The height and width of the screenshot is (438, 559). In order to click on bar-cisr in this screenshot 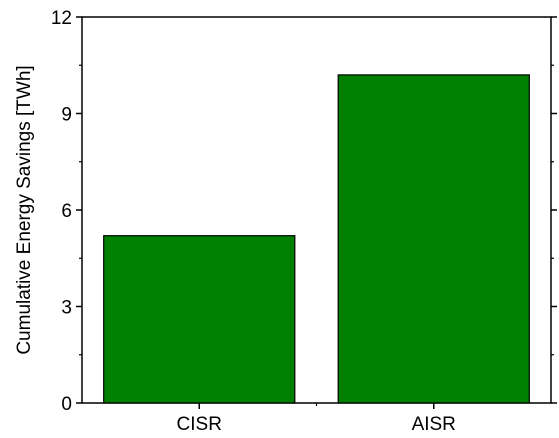, I will do `click(199, 319)`.